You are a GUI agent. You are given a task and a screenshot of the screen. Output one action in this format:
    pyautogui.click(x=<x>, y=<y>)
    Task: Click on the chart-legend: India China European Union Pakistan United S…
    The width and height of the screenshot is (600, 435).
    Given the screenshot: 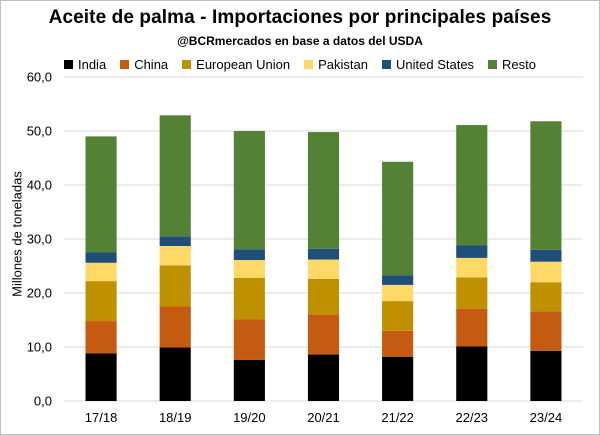 What is the action you would take?
    pyautogui.click(x=300, y=64)
    